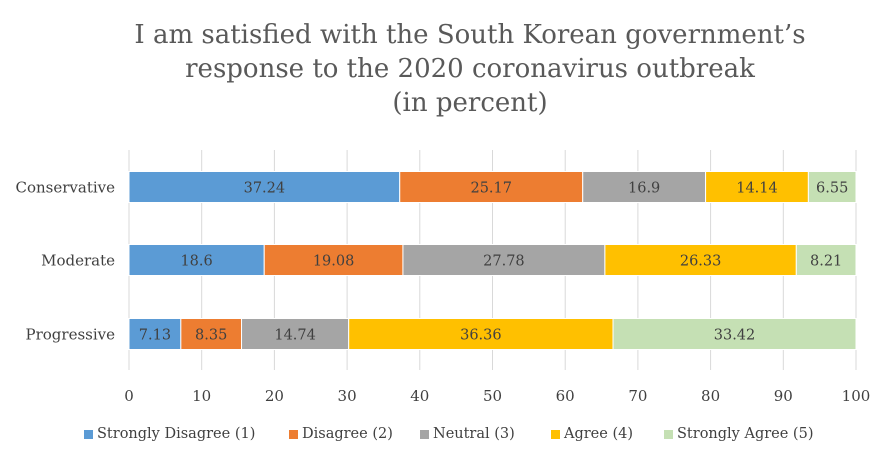 Image resolution: width=890 pixels, height=468 pixels. I want to click on data-label-2-0: 7.13, so click(155, 336).